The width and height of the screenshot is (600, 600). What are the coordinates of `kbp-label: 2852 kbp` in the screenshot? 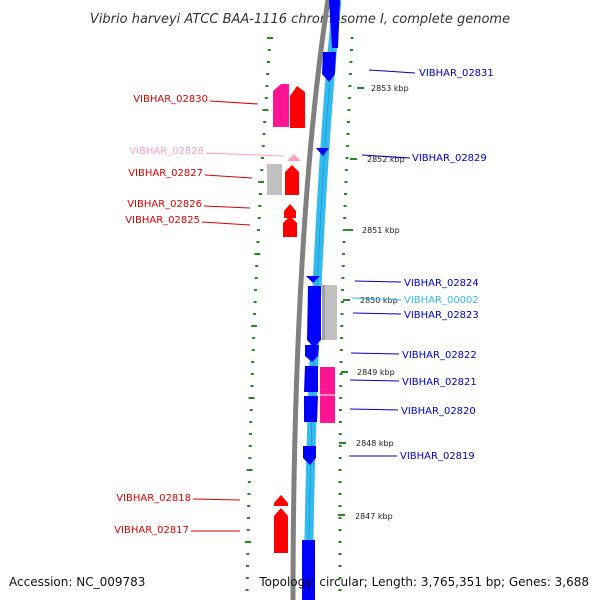 It's located at (386, 159).